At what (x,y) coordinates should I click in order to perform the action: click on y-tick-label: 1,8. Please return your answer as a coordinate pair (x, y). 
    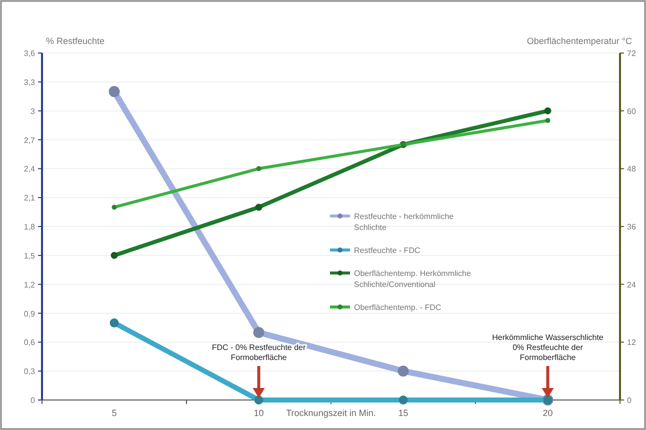
    Looking at the image, I should click on (30, 227).